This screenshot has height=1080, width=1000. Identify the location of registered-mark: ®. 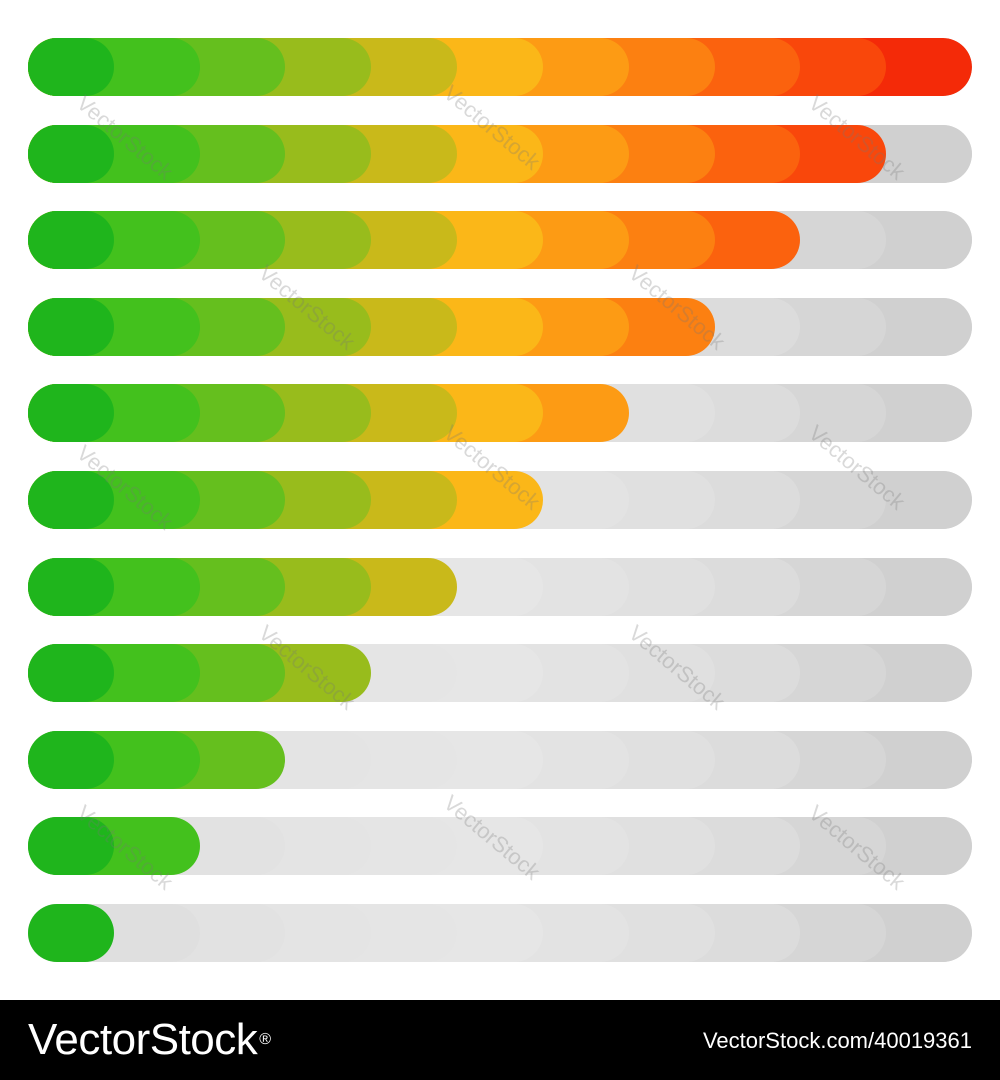
(265, 1039).